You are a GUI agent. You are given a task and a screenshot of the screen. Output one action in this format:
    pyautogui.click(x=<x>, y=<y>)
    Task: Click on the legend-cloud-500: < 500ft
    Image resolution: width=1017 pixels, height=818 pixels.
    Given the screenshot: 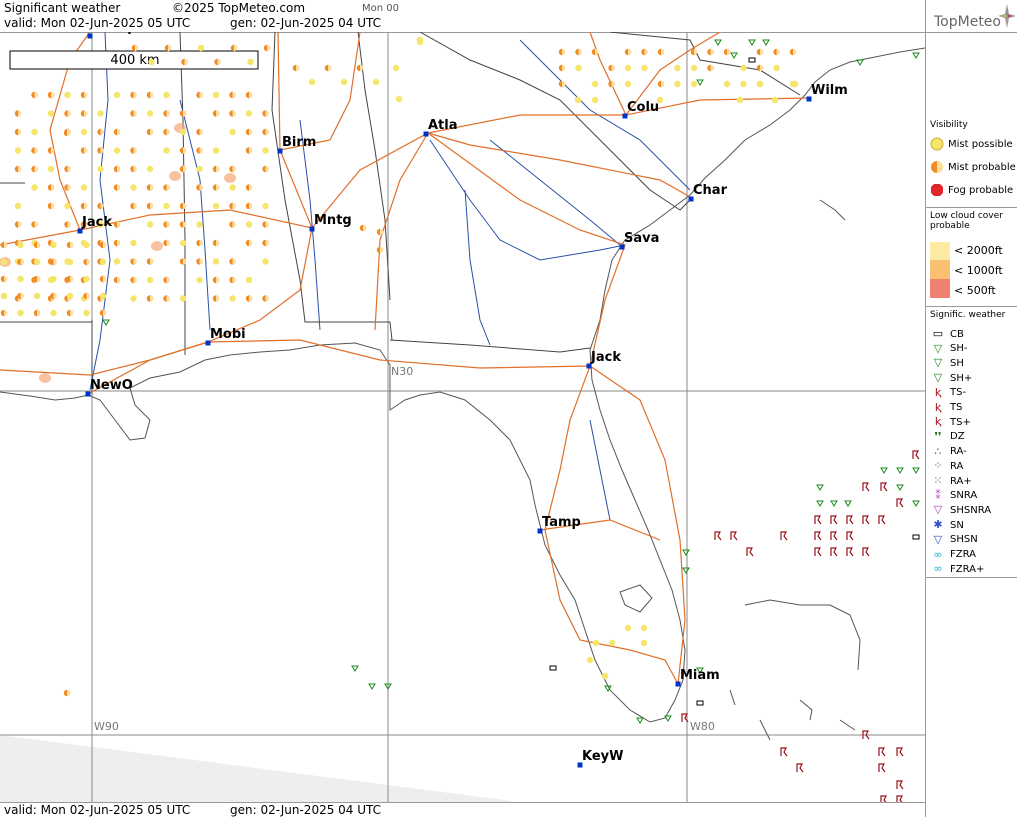 What is the action you would take?
    pyautogui.click(x=975, y=290)
    